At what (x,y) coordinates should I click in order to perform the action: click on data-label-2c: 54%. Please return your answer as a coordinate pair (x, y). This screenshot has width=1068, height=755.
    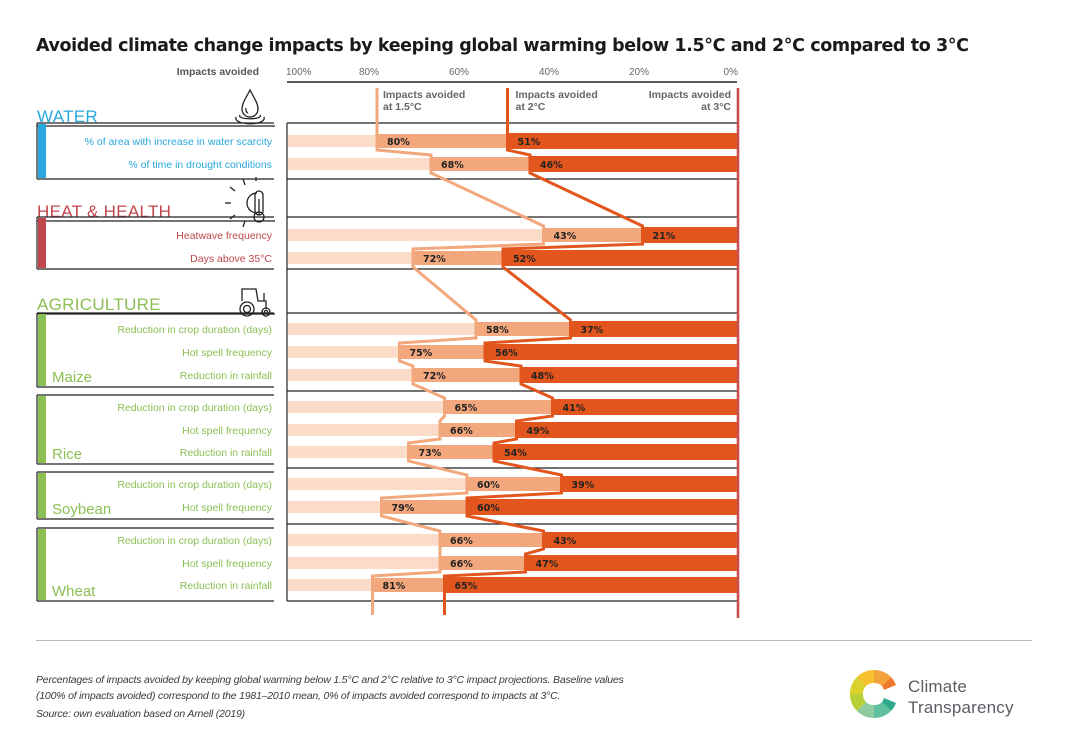
    Looking at the image, I should click on (515, 453).